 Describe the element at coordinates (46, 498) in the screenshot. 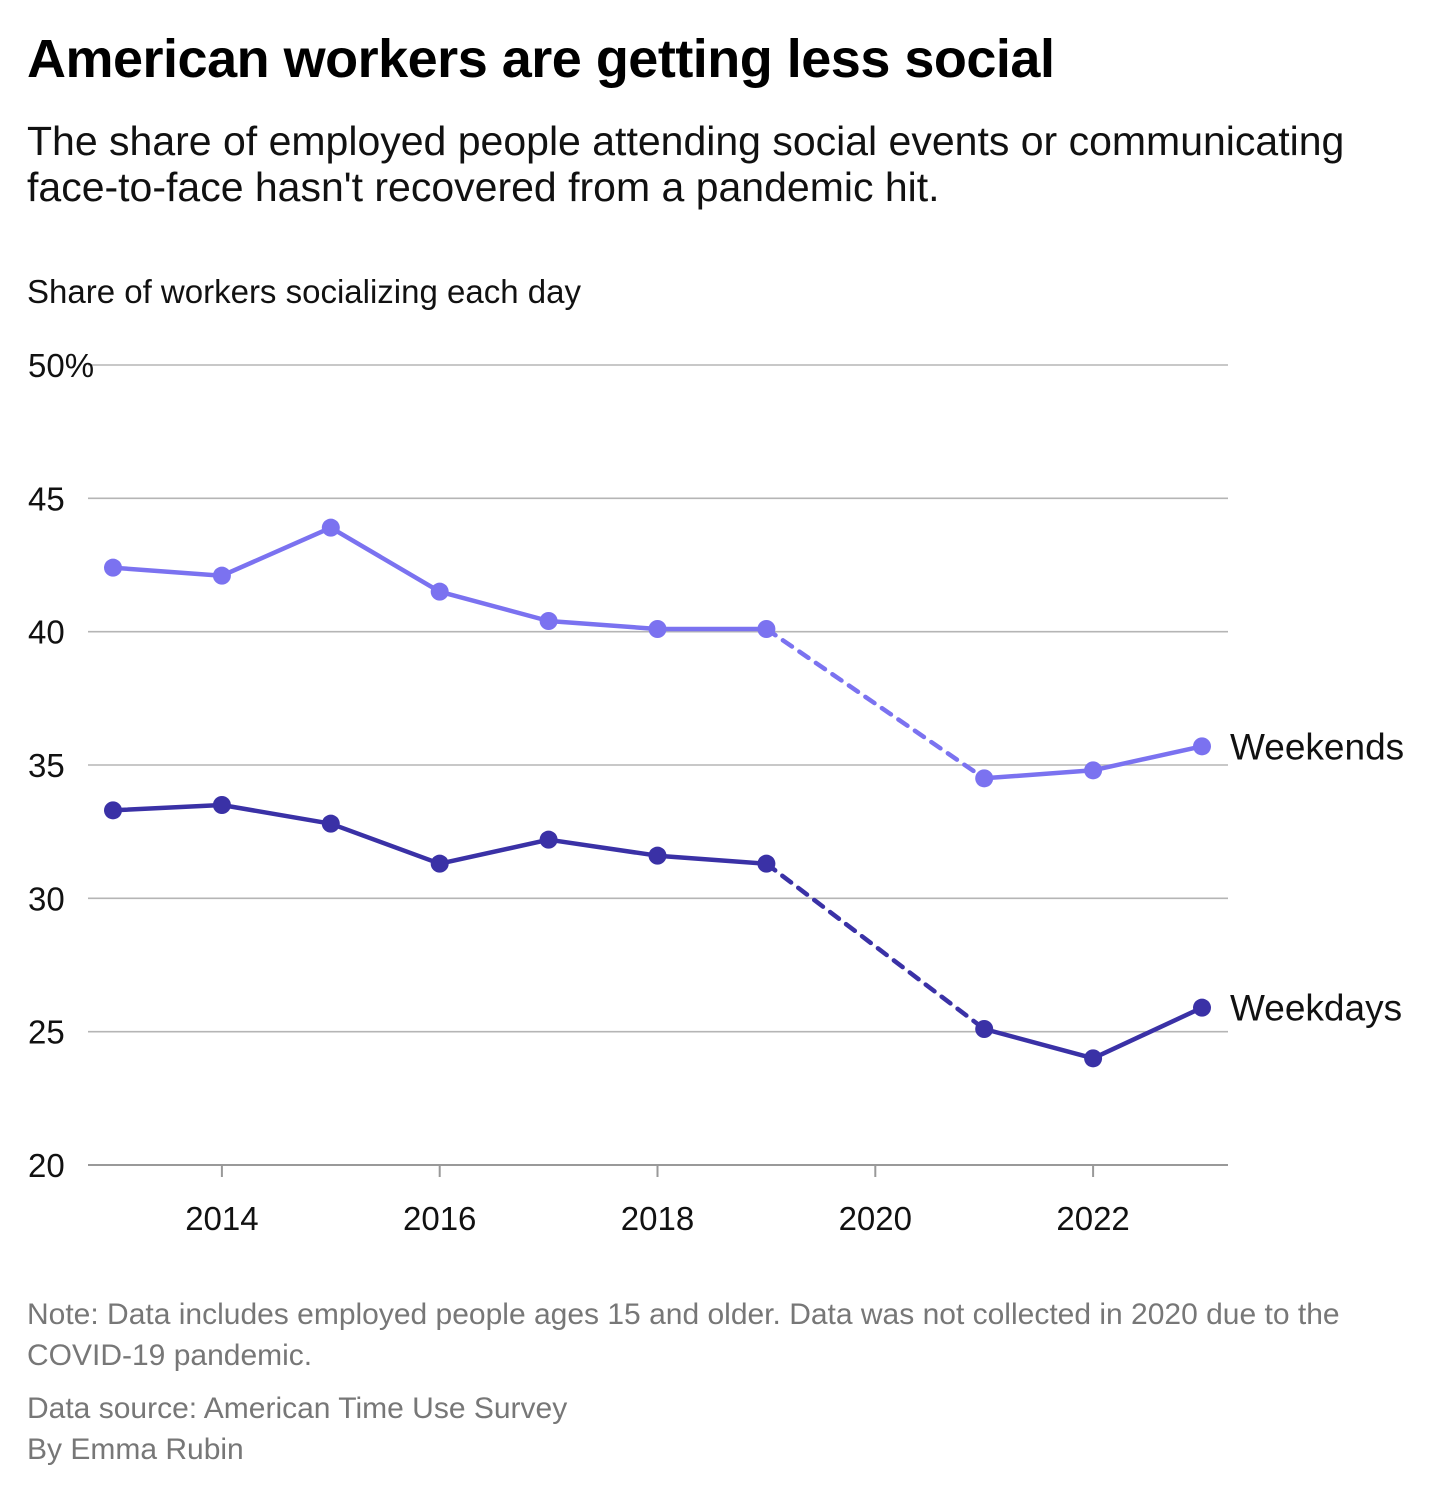

I see `y-tick-label: 45` at that location.